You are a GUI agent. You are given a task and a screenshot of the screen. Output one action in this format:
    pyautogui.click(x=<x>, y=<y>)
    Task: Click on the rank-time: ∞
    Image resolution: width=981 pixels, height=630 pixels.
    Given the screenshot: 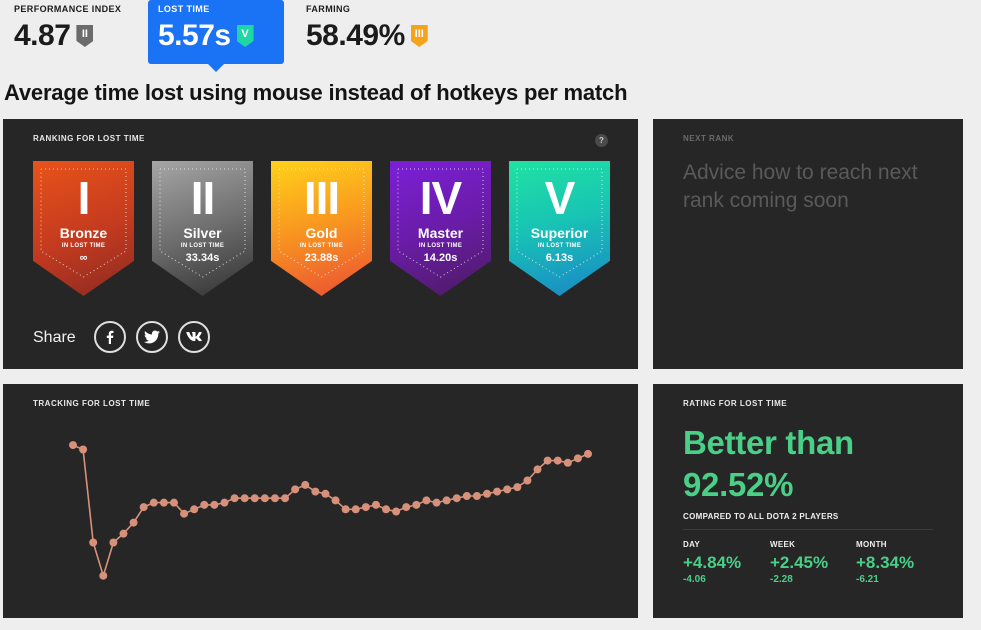 What is the action you would take?
    pyautogui.click(x=83, y=258)
    